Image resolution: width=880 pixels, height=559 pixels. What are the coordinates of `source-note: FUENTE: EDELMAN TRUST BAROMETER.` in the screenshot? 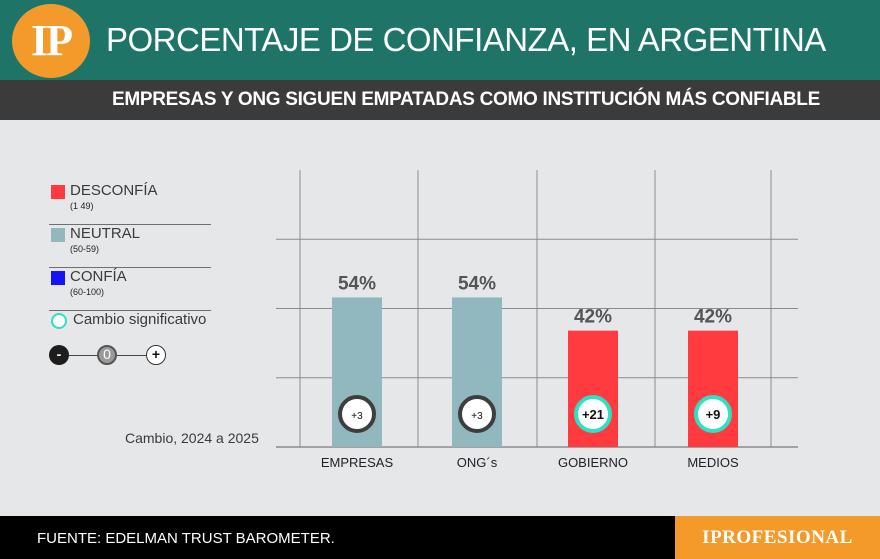 It's located at (186, 538).